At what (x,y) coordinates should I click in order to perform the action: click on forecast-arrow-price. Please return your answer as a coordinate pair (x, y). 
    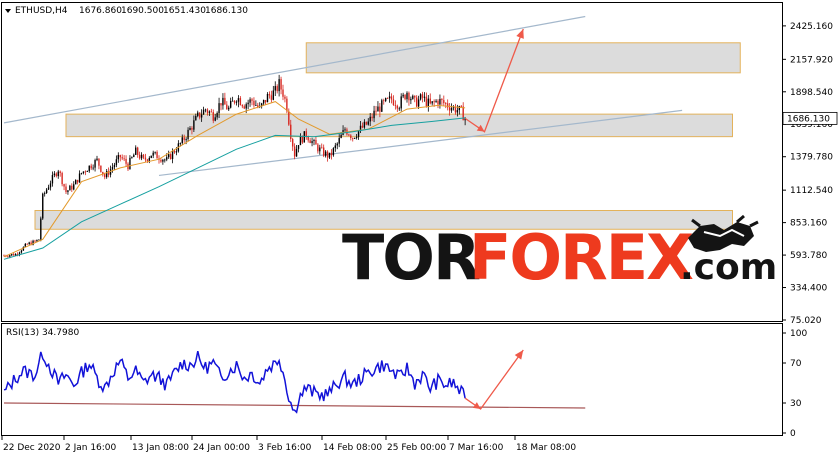
    Looking at the image, I should click on (494, 80).